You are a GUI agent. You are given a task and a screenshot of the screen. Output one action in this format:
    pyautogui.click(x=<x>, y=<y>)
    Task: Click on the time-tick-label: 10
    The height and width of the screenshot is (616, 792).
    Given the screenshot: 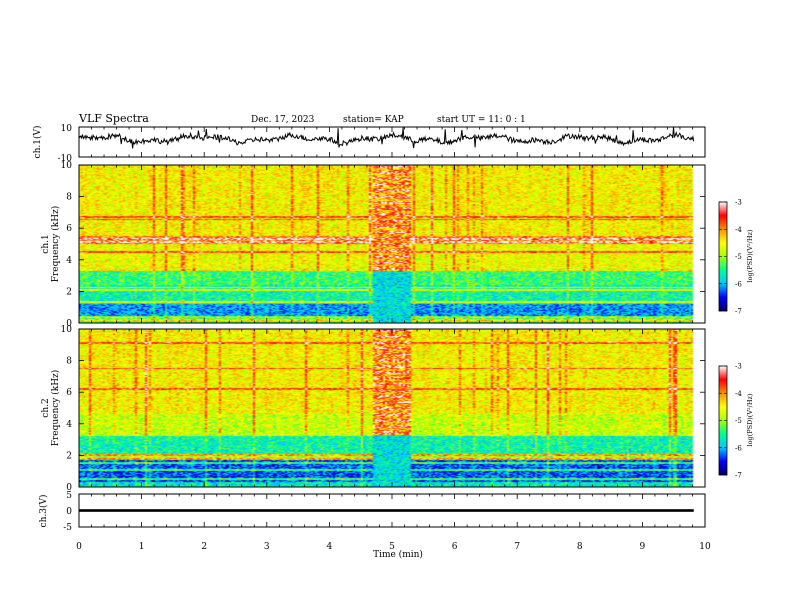 What is the action you would take?
    pyautogui.click(x=705, y=547)
    